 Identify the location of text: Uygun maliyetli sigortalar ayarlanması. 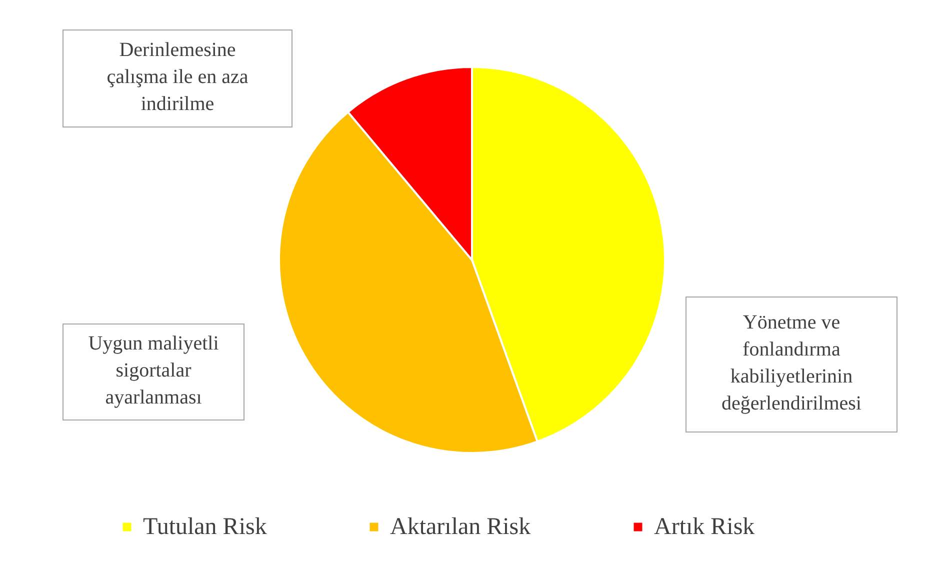
(154, 370).